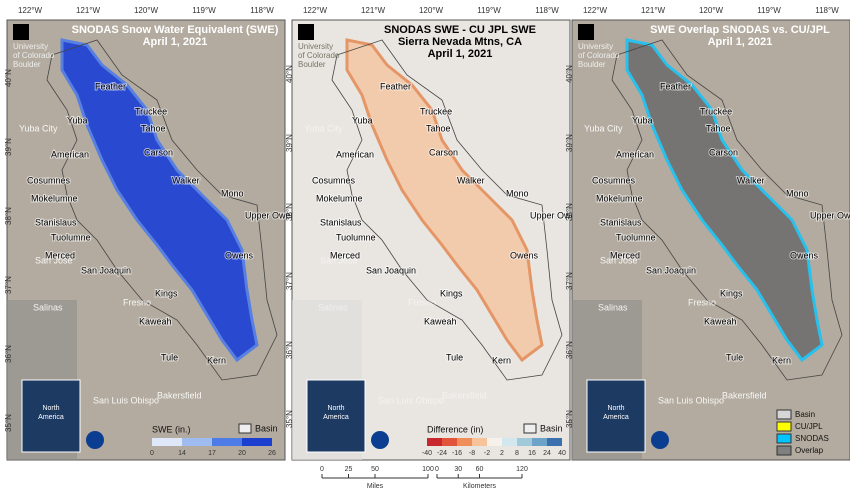 This screenshot has width=850, height=492. Describe the element at coordinates (731, 293) in the screenshot. I see `basin-label: Kings` at that location.